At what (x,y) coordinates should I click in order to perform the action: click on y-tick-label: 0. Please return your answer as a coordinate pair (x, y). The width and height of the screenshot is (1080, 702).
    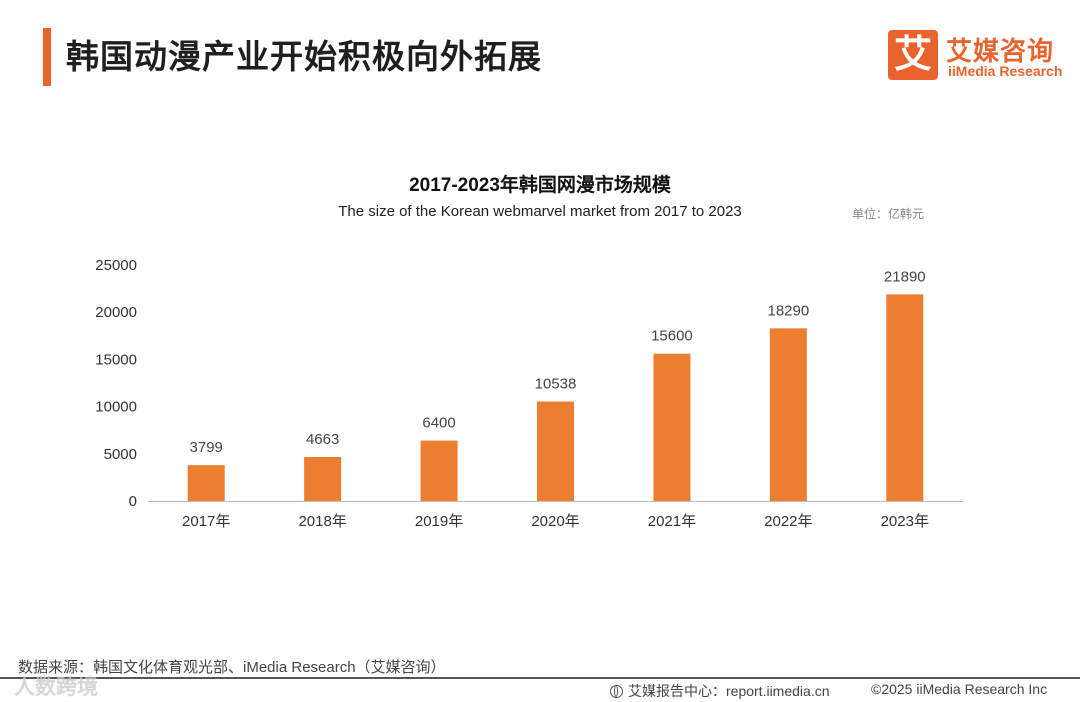
    Looking at the image, I should click on (133, 501).